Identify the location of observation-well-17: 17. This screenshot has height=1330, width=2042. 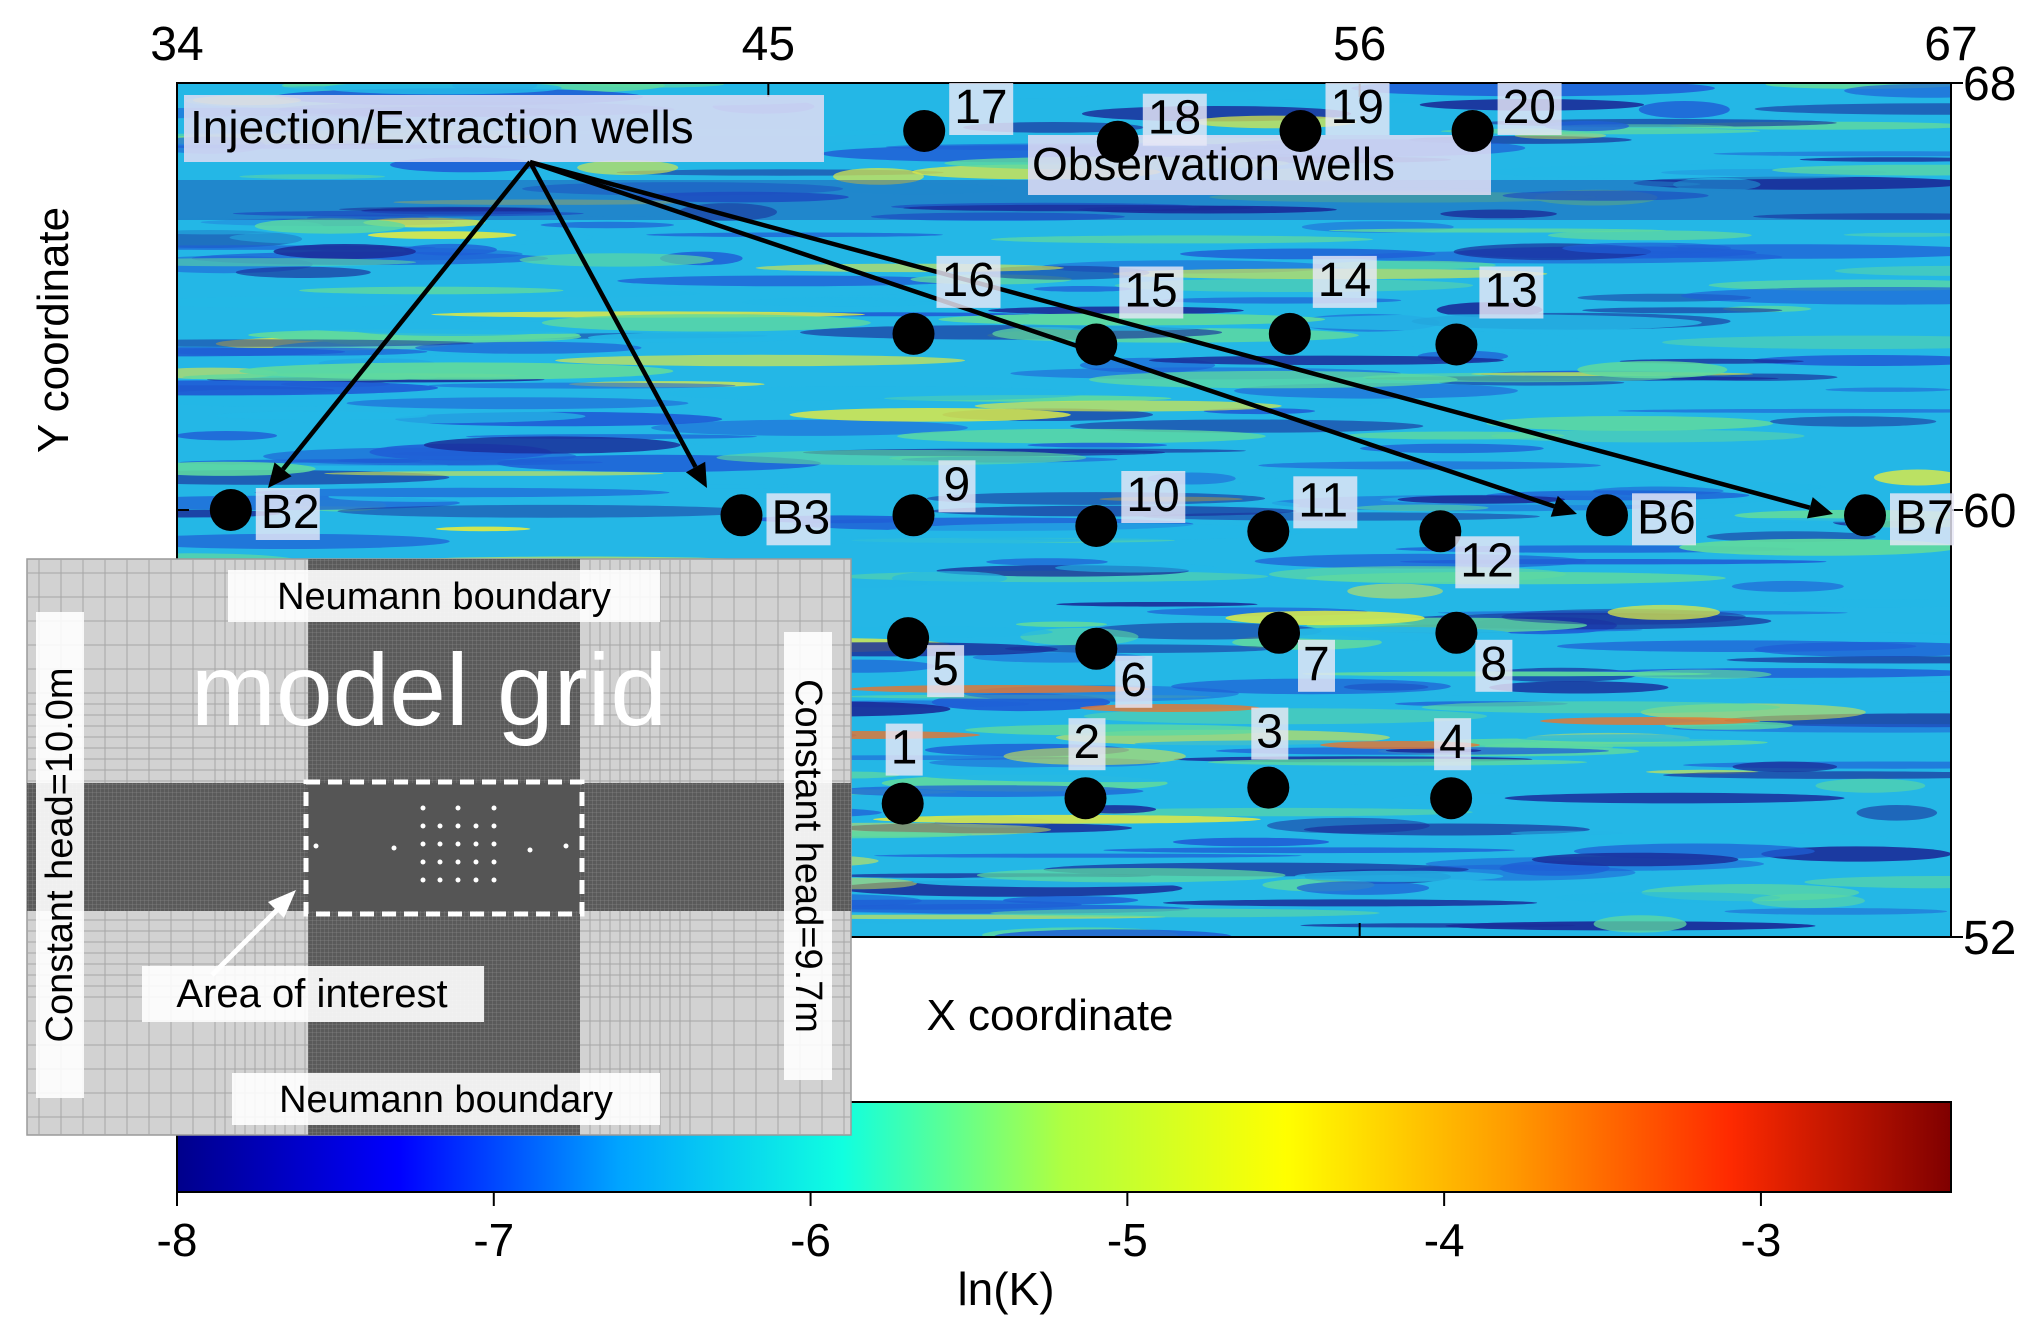
(958, 116).